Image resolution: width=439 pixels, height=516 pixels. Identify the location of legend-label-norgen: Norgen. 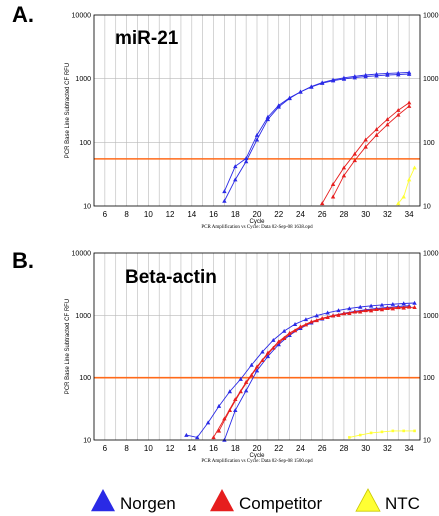
(148, 503).